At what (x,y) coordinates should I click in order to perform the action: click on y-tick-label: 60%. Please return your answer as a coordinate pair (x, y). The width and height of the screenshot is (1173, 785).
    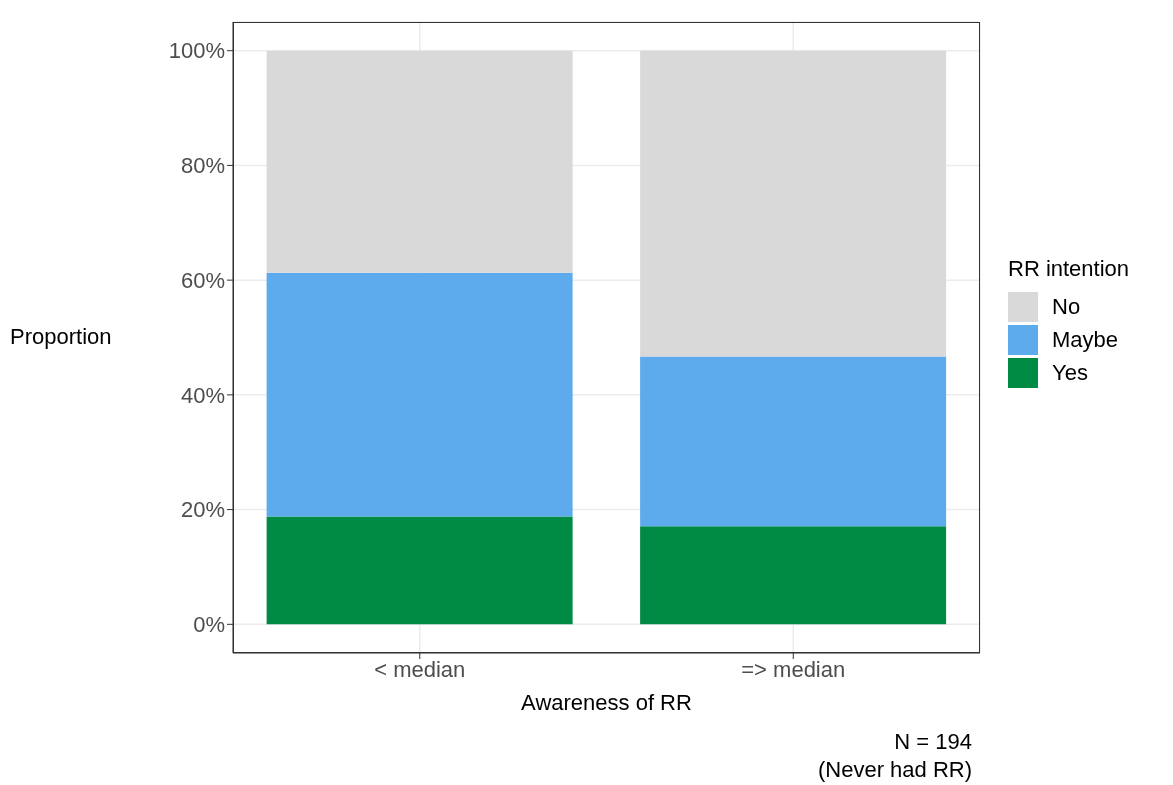
    Looking at the image, I should click on (202, 280).